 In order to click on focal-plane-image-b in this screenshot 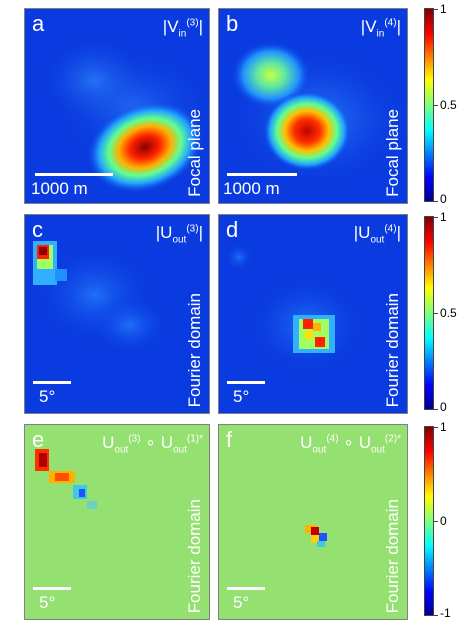, I will do `click(318, 115)`.